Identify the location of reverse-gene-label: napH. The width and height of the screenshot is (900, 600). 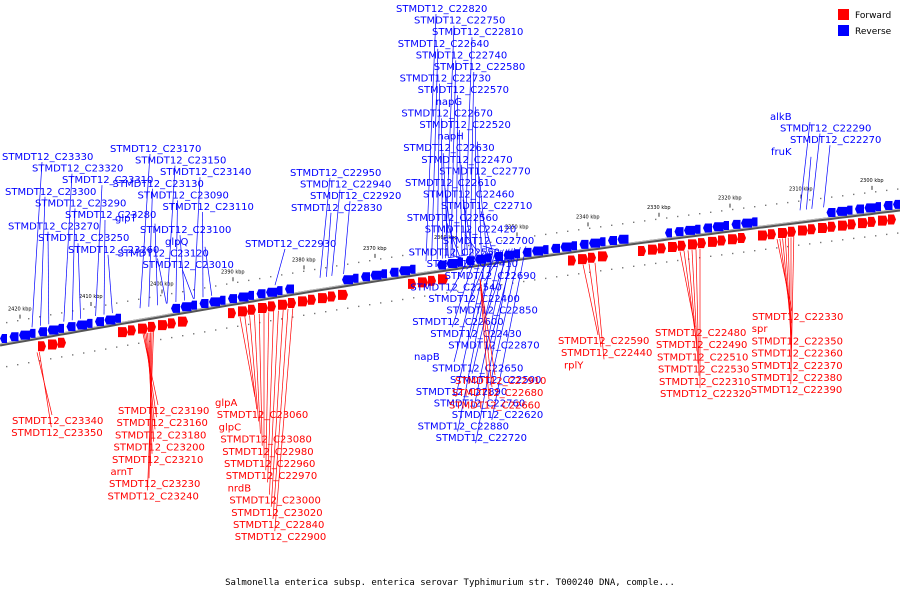
(450, 137).